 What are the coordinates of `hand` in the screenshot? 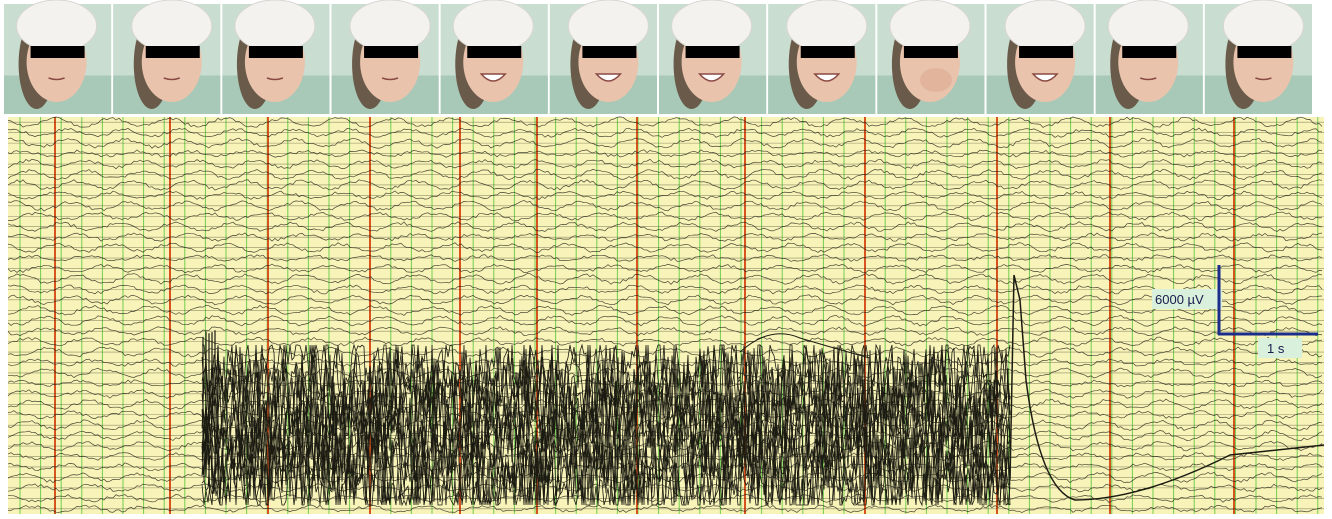 It's located at (935, 80).